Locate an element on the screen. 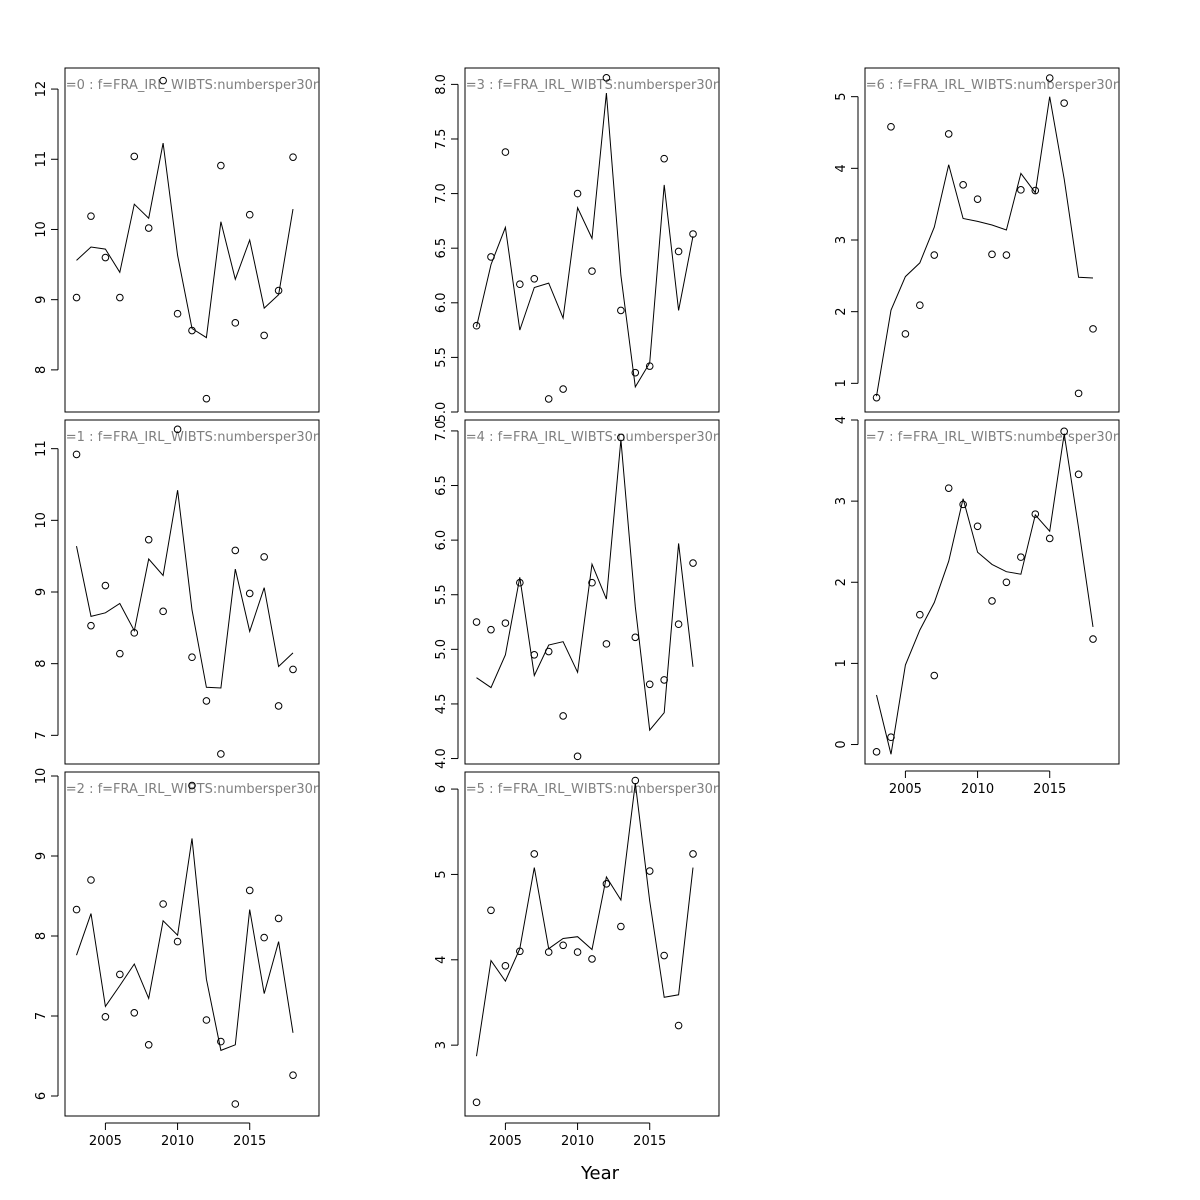 The width and height of the screenshot is (1200, 1200). x-tick-label: 2015 is located at coordinates (249, 1141).